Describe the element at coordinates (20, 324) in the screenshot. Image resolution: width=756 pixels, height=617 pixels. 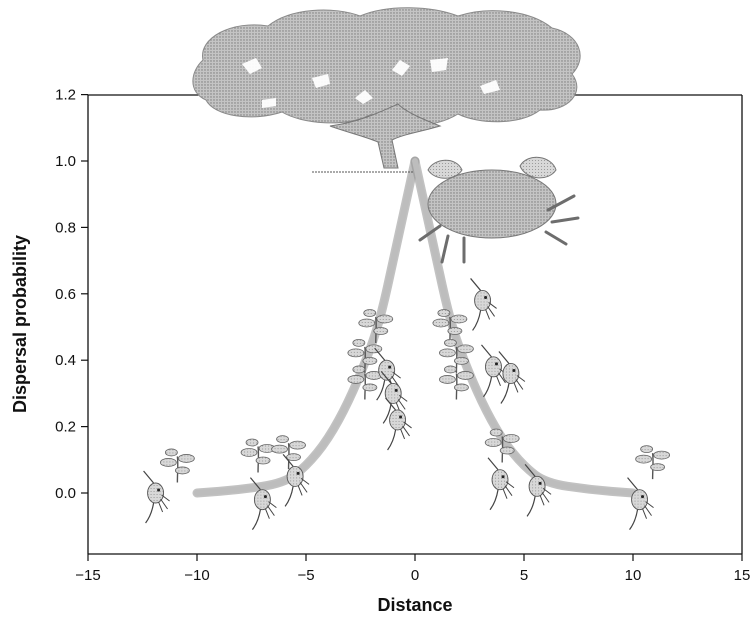
I see `y-axis-title: Dispersal probability` at that location.